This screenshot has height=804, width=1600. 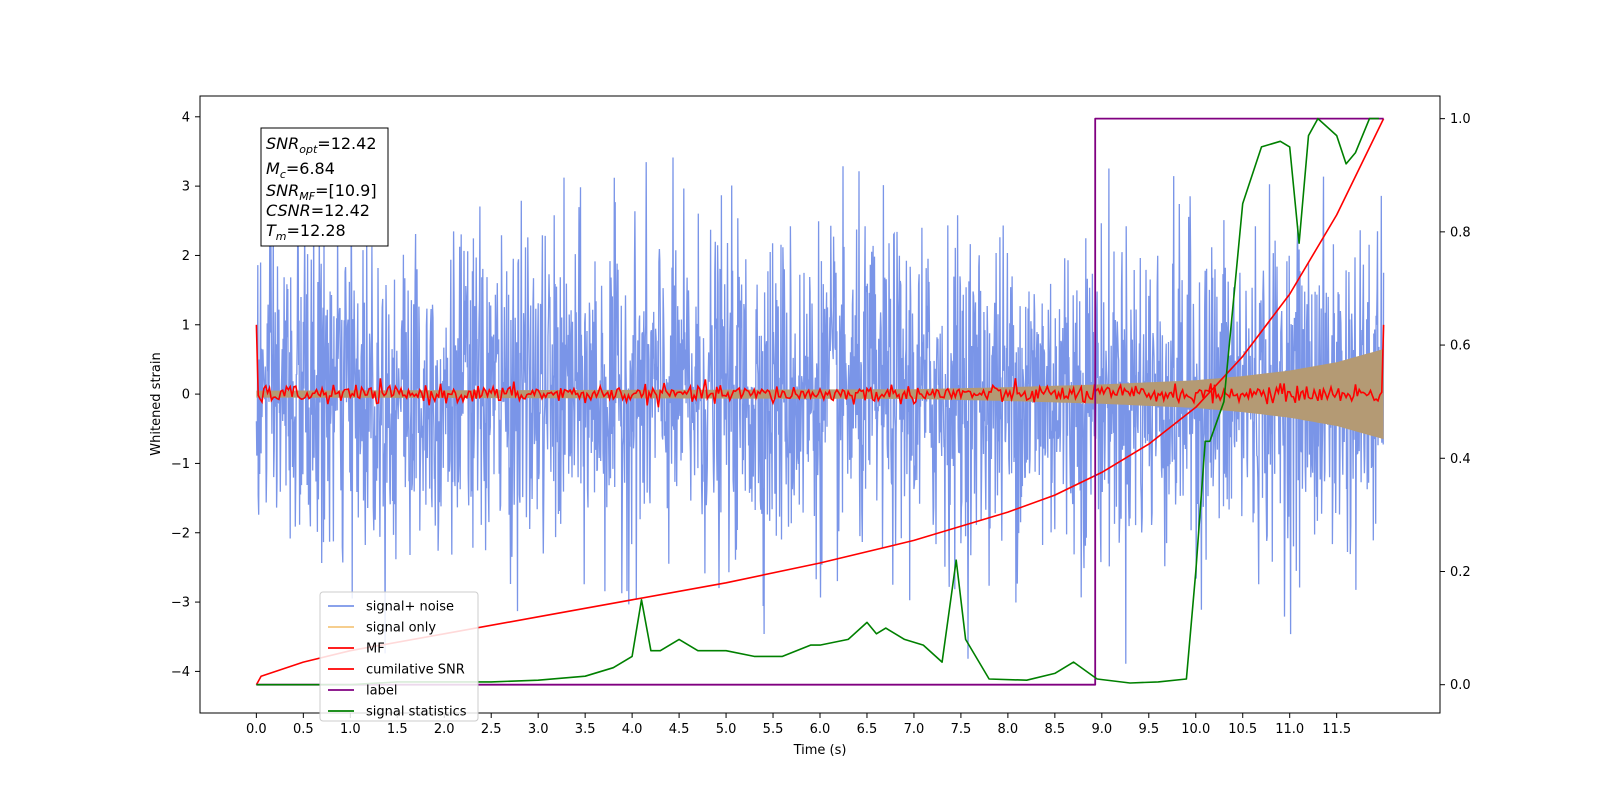 What do you see at coordinates (381, 691) in the screenshot?
I see `legend-label: label` at bounding box center [381, 691].